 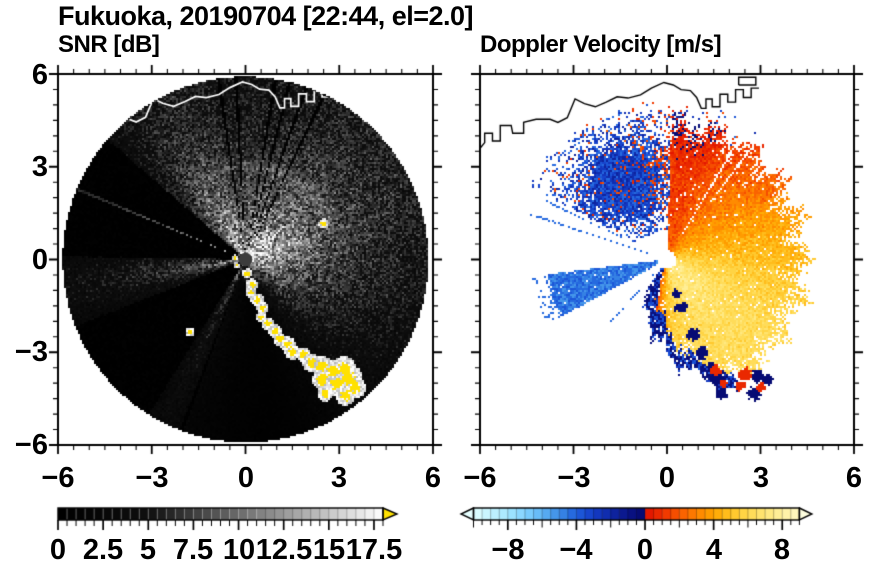 What do you see at coordinates (329, 550) in the screenshot?
I see `cbar-tick-label: 15` at bounding box center [329, 550].